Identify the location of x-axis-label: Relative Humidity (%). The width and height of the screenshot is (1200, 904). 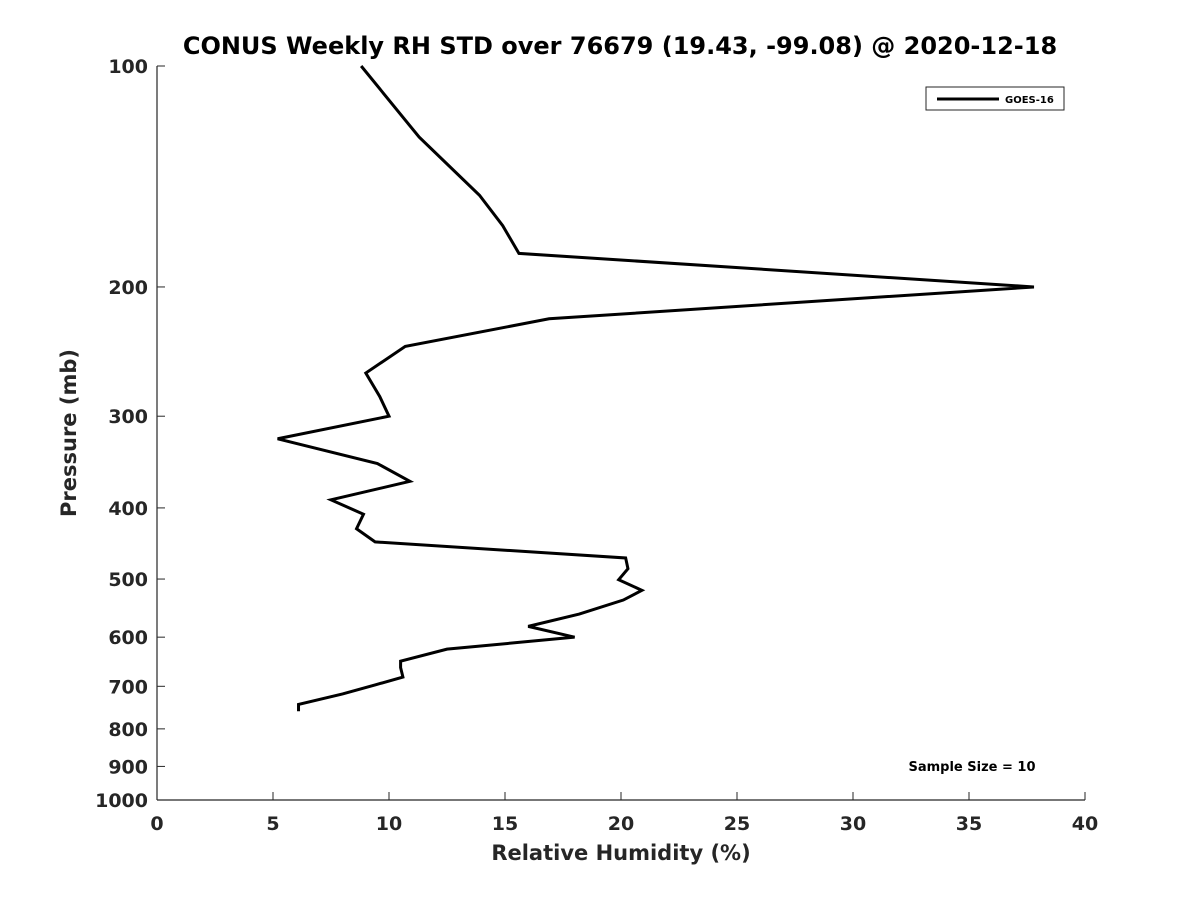
(620, 853).